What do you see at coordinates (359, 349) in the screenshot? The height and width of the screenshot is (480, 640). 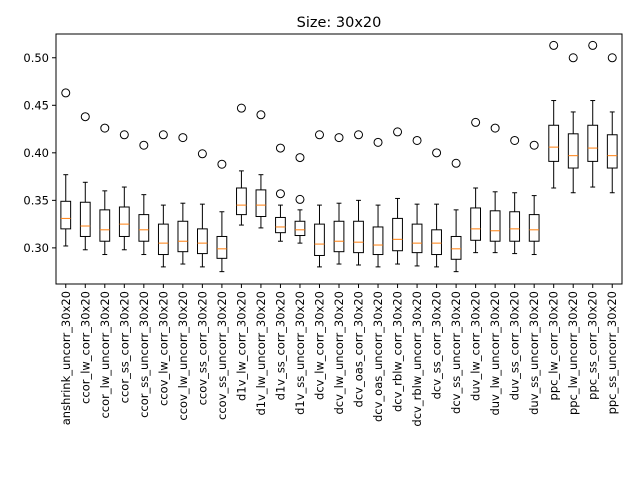 I see `x-tick-label: dcv_oas_corr_30x20` at bounding box center [359, 349].